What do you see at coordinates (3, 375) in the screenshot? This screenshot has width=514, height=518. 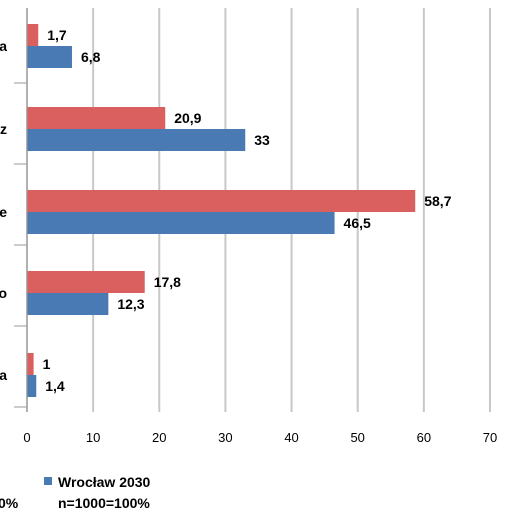 I see `category-label-4: a` at bounding box center [3, 375].